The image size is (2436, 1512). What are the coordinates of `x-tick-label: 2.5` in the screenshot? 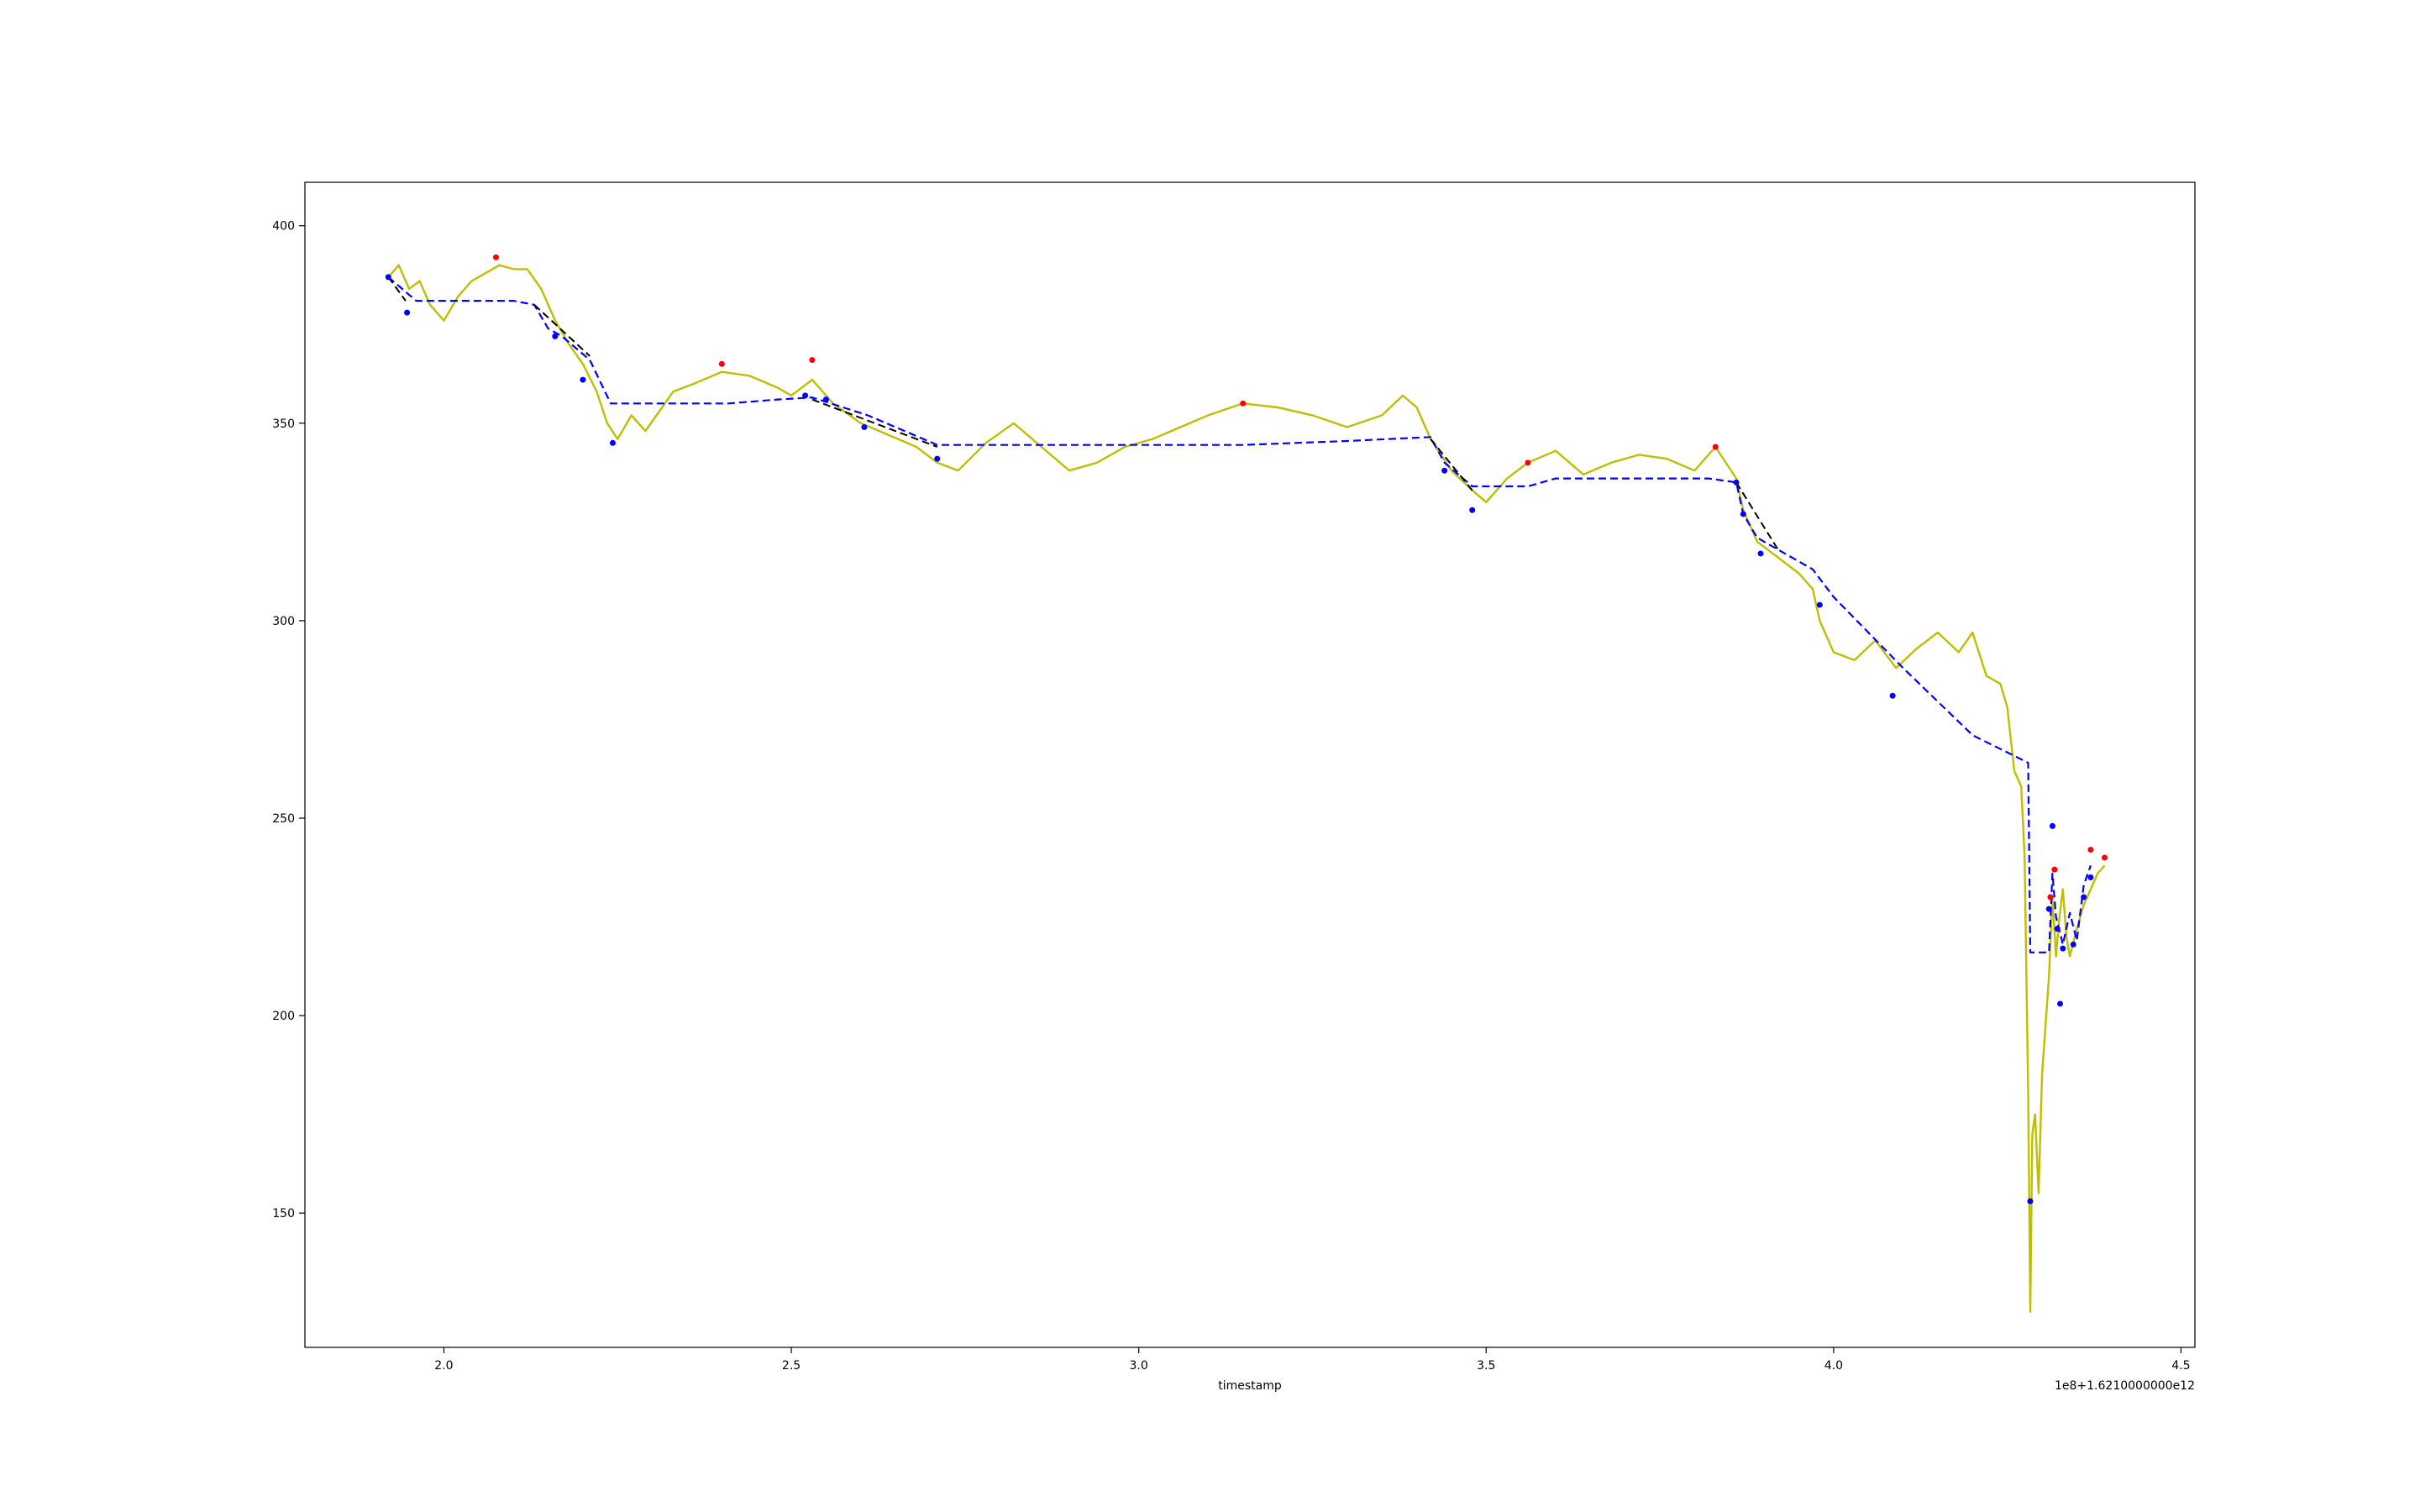 It's located at (791, 1366).